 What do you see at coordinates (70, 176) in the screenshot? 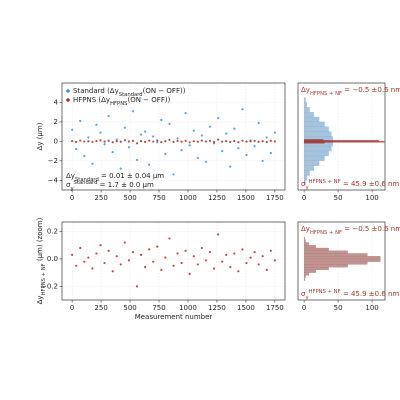
I see `text-part: Δy` at bounding box center [70, 176].